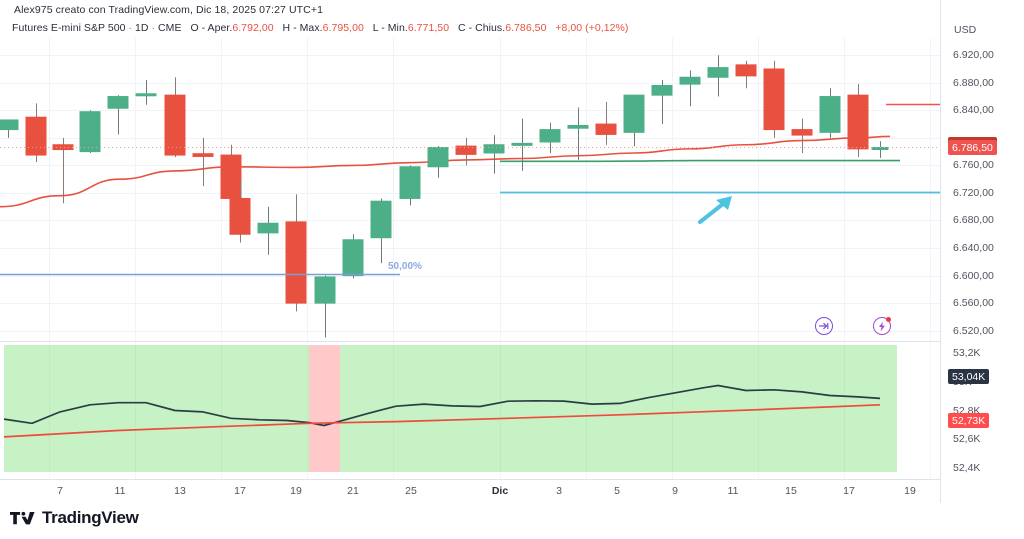 The width and height of the screenshot is (1024, 539). What do you see at coordinates (302, 28) in the screenshot?
I see `legend-high-label: H - Max.` at bounding box center [302, 28].